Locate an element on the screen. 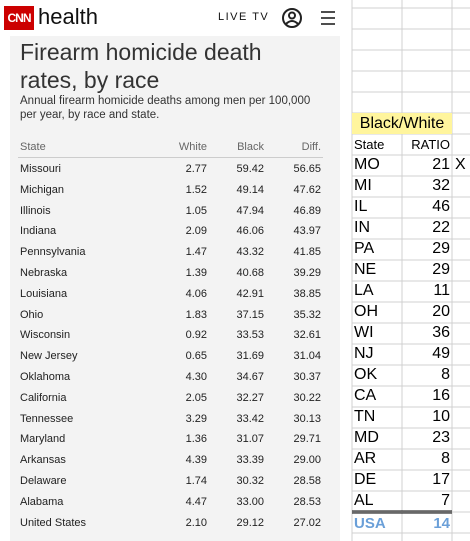 The height and width of the screenshot is (541, 470). state-name: United States is located at coordinates (53, 522).